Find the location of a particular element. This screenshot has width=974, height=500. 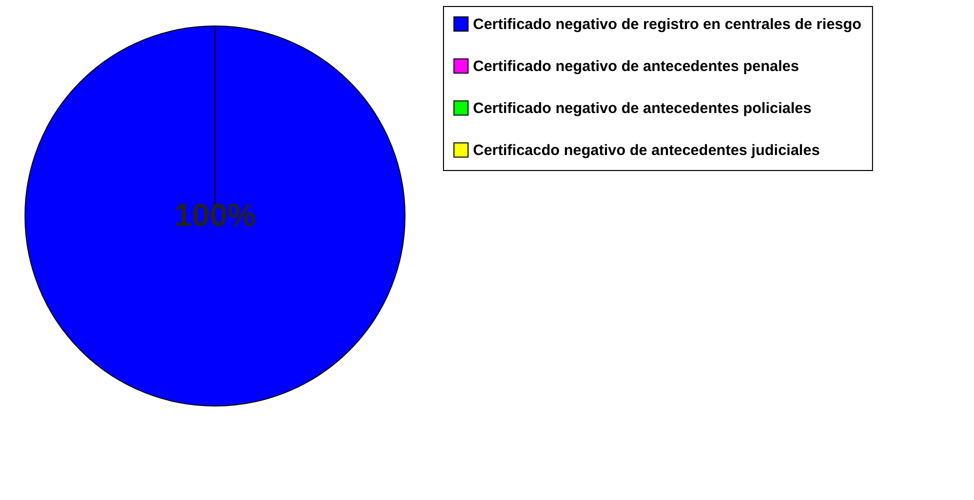

legend-label: Certificado negativo de registro en centrales de riesgo is located at coordinates (667, 24).